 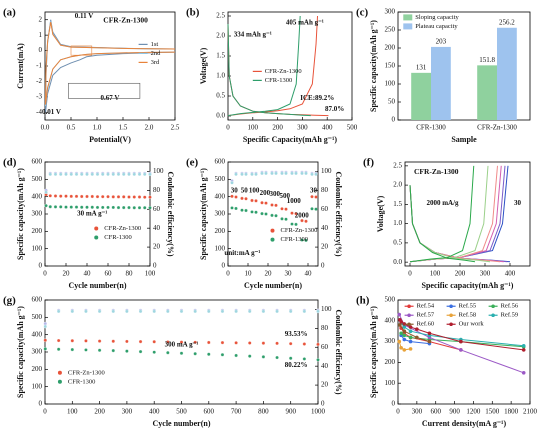 I want to click on x-tick-label: 100, so click(x=72, y=412).